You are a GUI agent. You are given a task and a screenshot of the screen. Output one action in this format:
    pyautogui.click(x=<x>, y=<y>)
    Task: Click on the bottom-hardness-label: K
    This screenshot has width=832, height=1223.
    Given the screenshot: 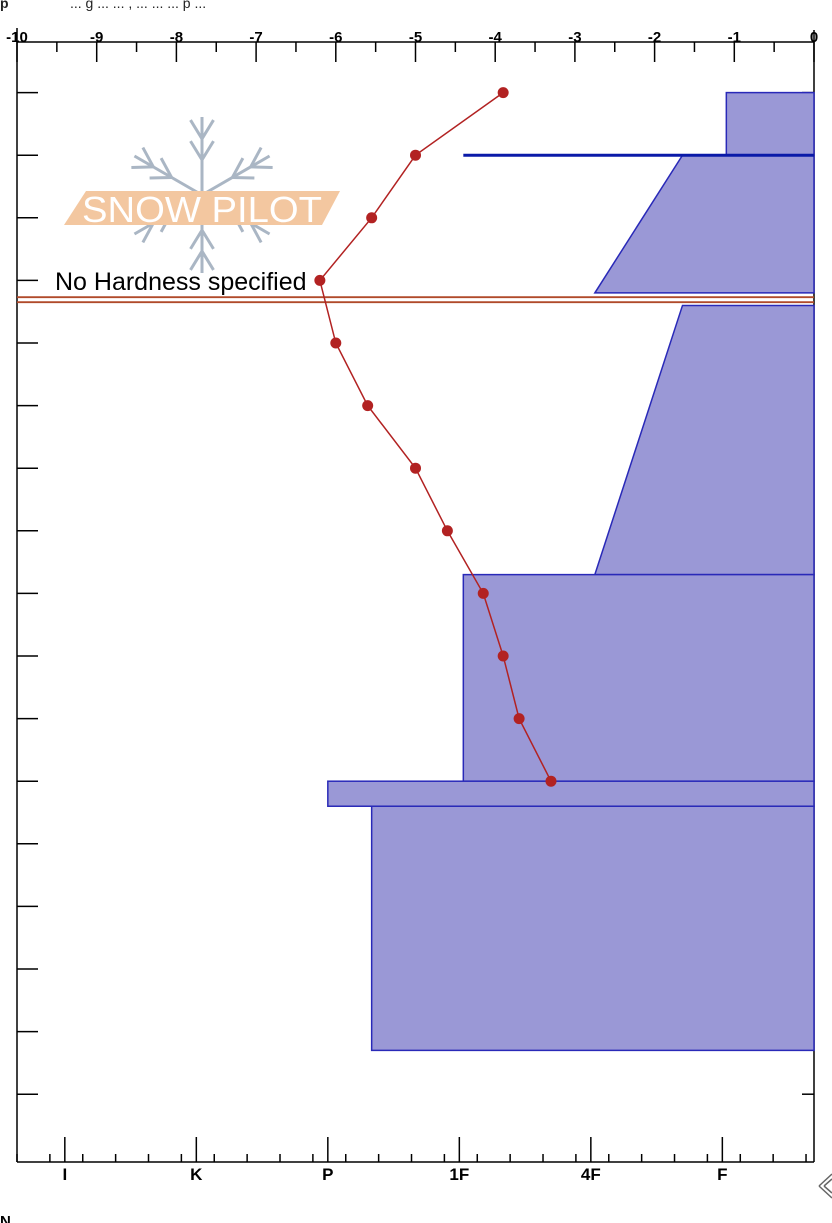 What is the action you would take?
    pyautogui.click(x=196, y=1174)
    